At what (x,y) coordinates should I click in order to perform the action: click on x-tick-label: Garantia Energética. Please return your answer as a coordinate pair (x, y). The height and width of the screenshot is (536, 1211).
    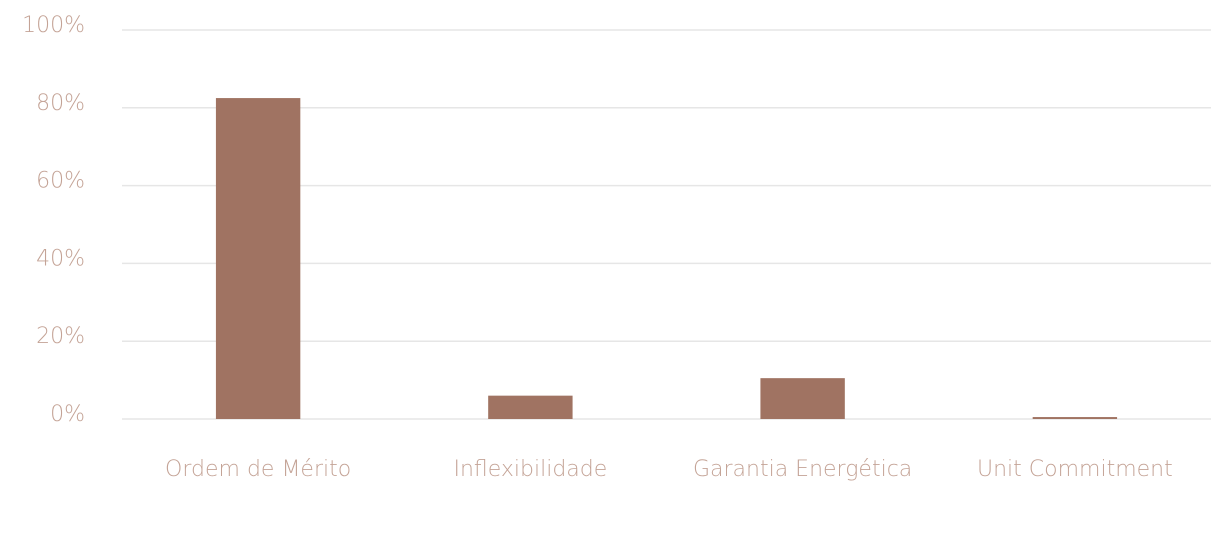
    Looking at the image, I should click on (802, 469).